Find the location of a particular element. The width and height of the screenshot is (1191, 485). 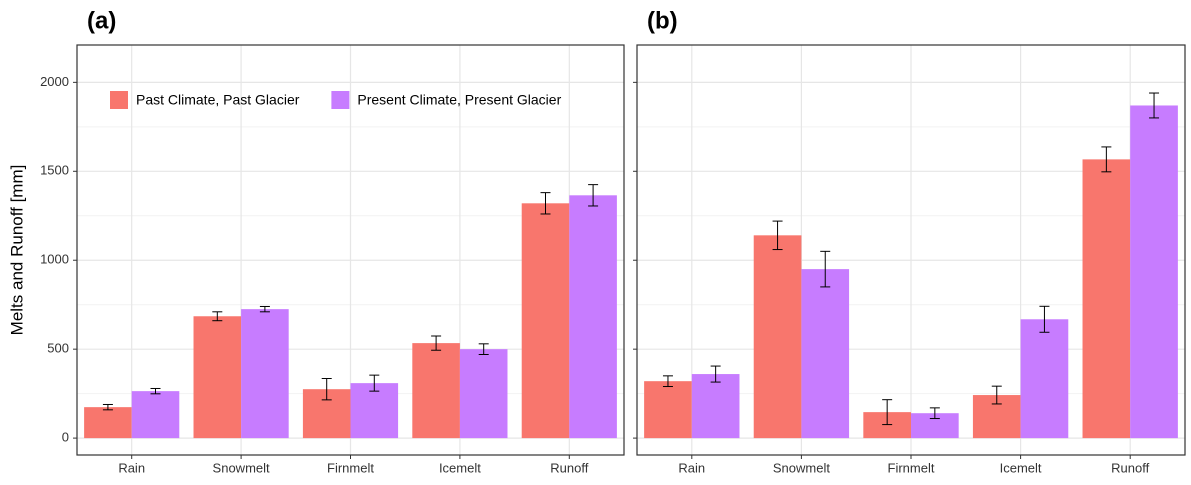

legend-label: Past Climate, Past Glacier is located at coordinates (218, 100).